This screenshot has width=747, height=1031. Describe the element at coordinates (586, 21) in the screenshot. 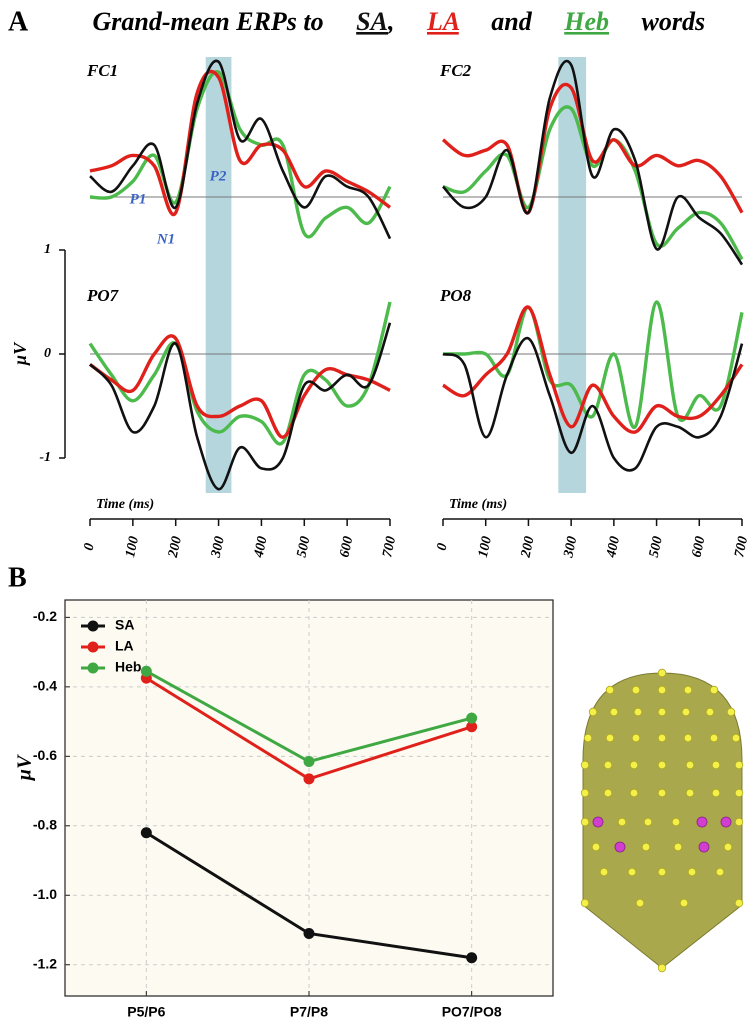

I see `title-part: Heb` at that location.